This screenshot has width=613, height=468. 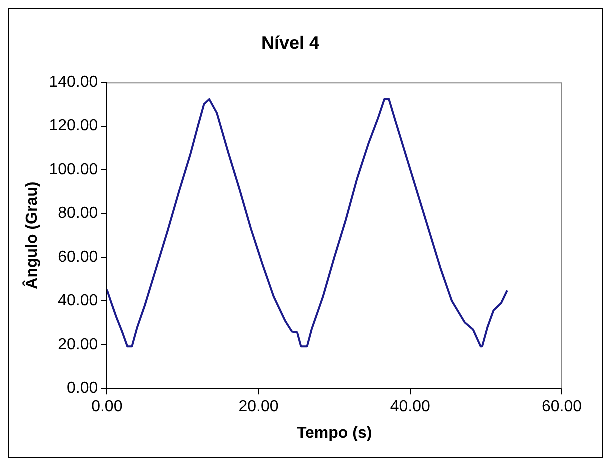 What do you see at coordinates (290, 42) in the screenshot?
I see `chart-title: Nível 4` at bounding box center [290, 42].